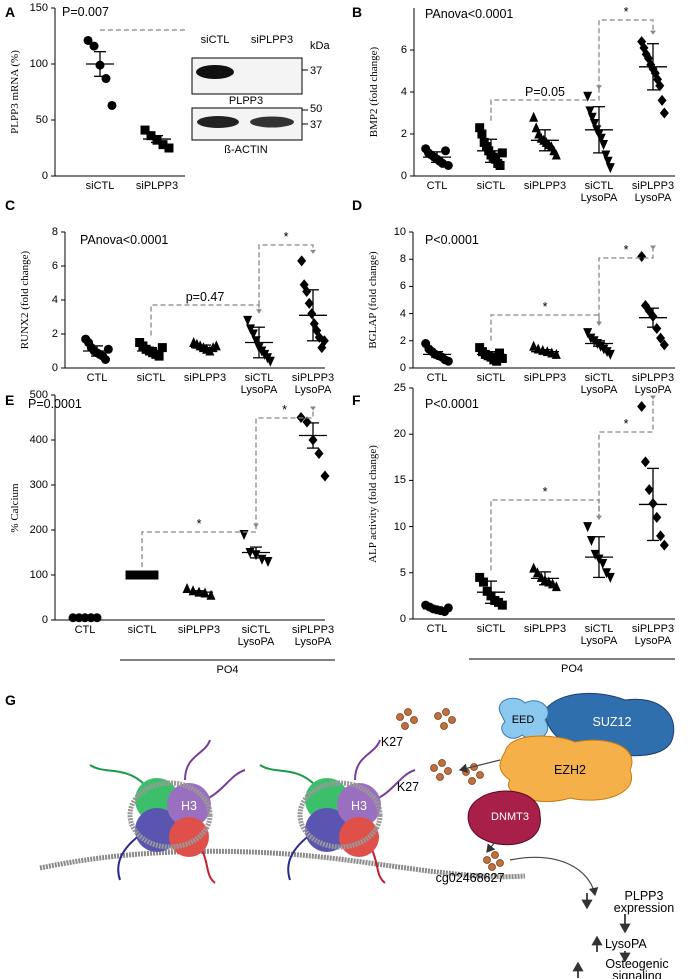 The width and height of the screenshot is (691, 979). What do you see at coordinates (626, 944) in the screenshot?
I see `cascade-step: LysoPA` at bounding box center [626, 944].